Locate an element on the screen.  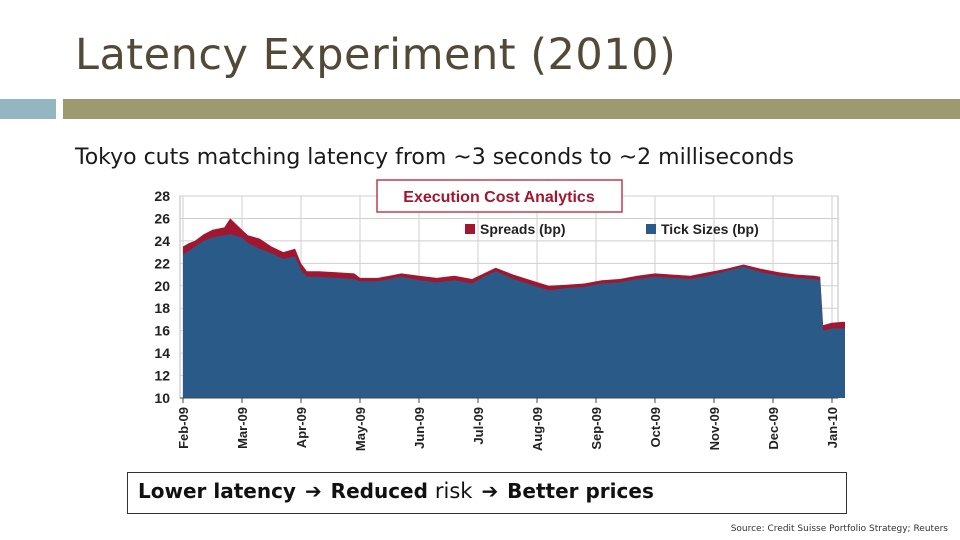
x-tick-label: Sep-09 is located at coordinates (596, 428).